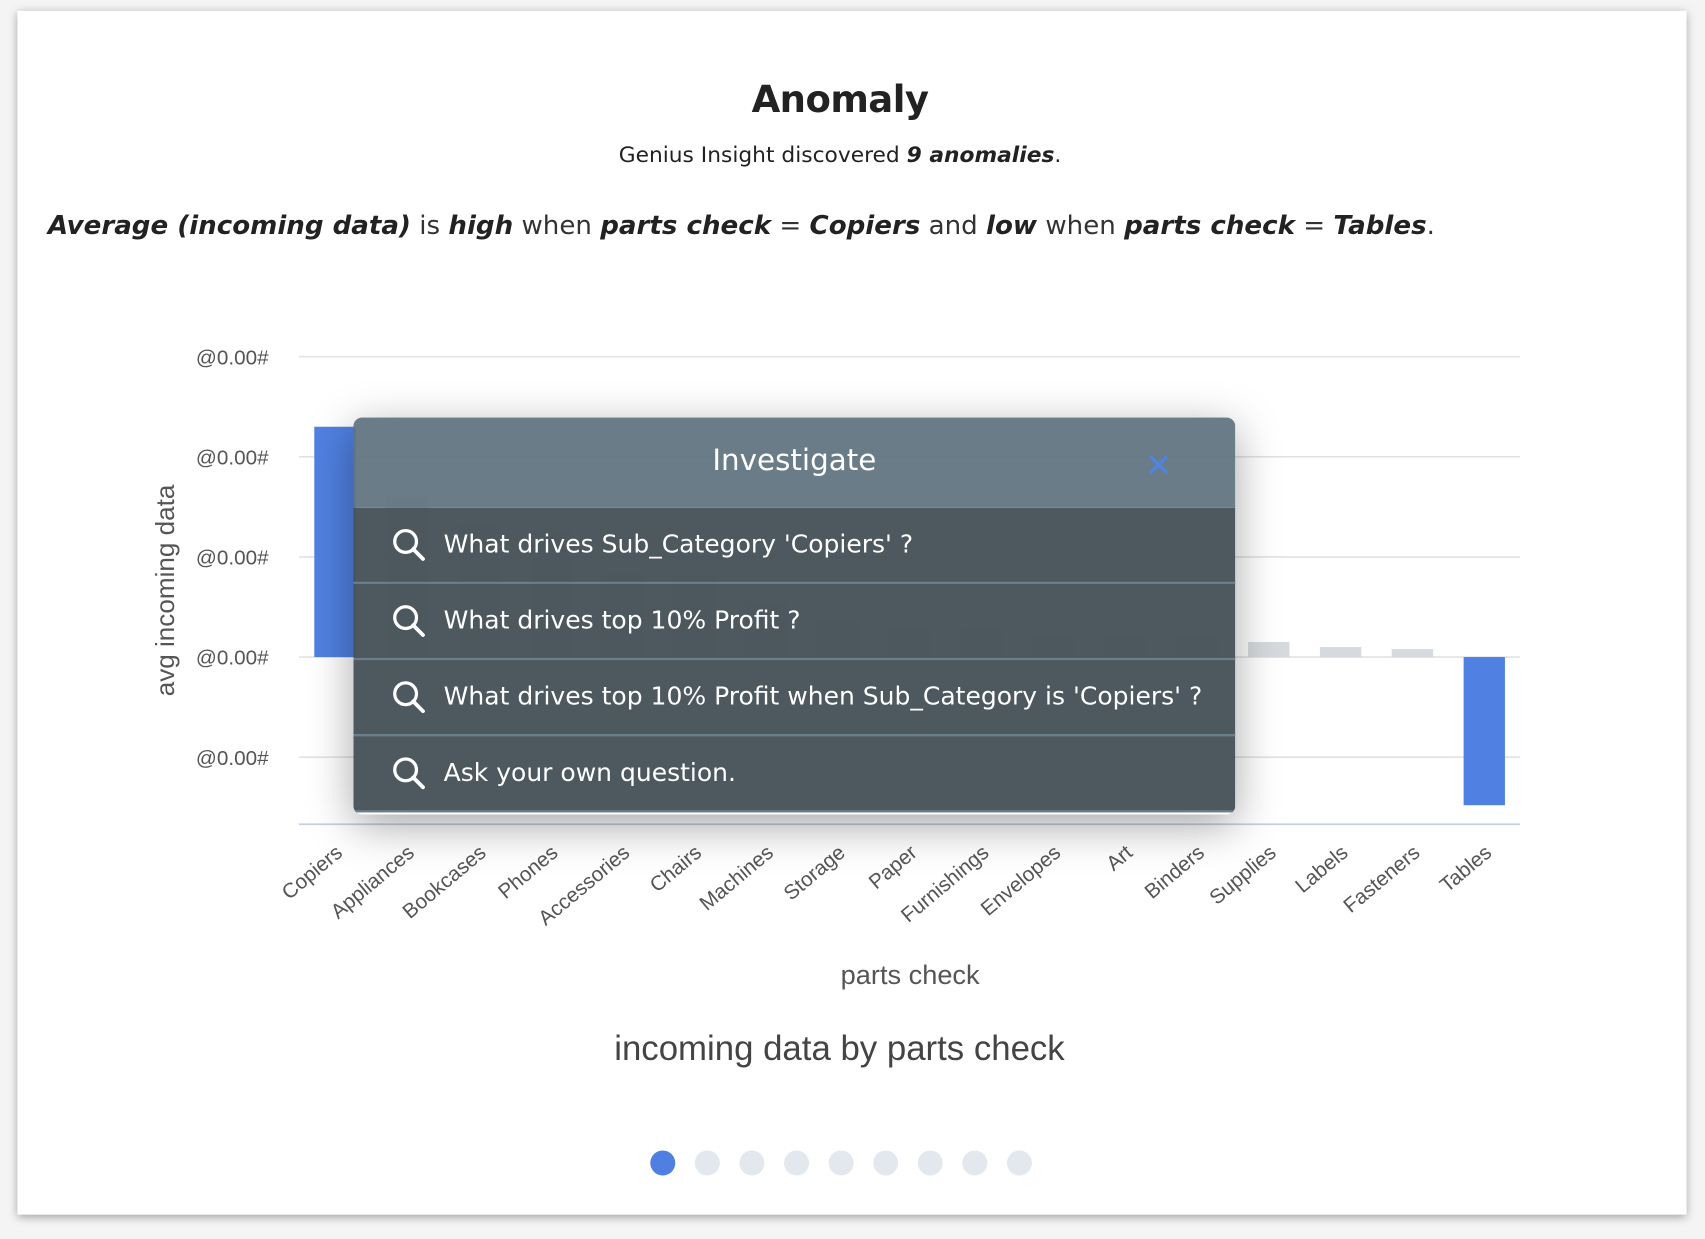 This screenshot has height=1239, width=1705. Describe the element at coordinates (165, 590) in the screenshot. I see `y-axis-label: avg incoming data` at that location.